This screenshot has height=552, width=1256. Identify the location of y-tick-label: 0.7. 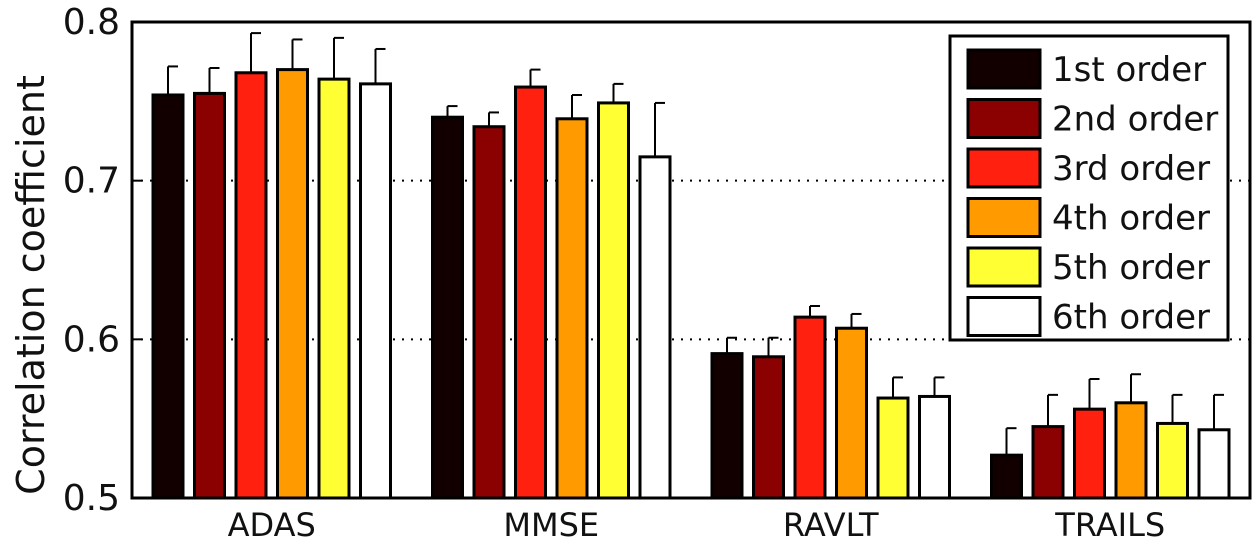
(91, 181).